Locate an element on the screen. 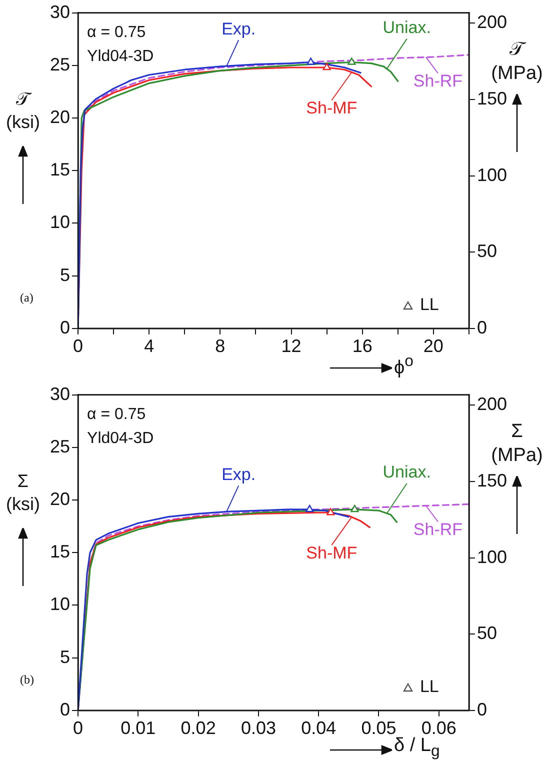 The image size is (545, 765). x-tick-label: 20 is located at coordinates (433, 346).